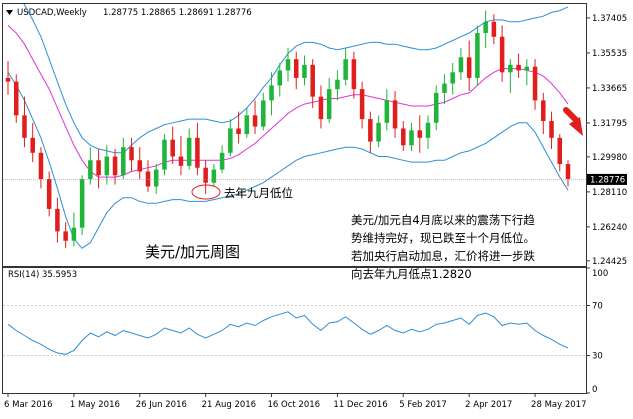 The image size is (633, 419). What do you see at coordinates (609, 124) in the screenshot?
I see `price-tick-label: 1.31795` at bounding box center [609, 124].